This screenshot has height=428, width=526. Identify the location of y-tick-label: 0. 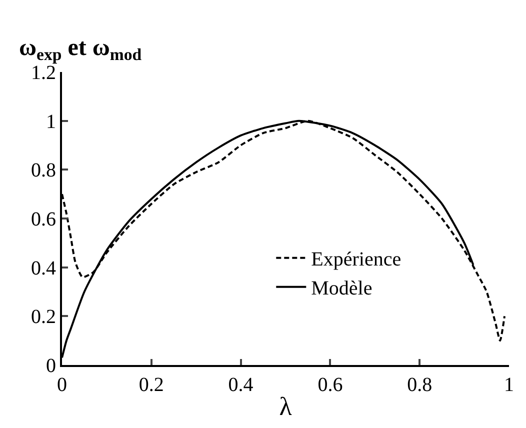
(51, 366).